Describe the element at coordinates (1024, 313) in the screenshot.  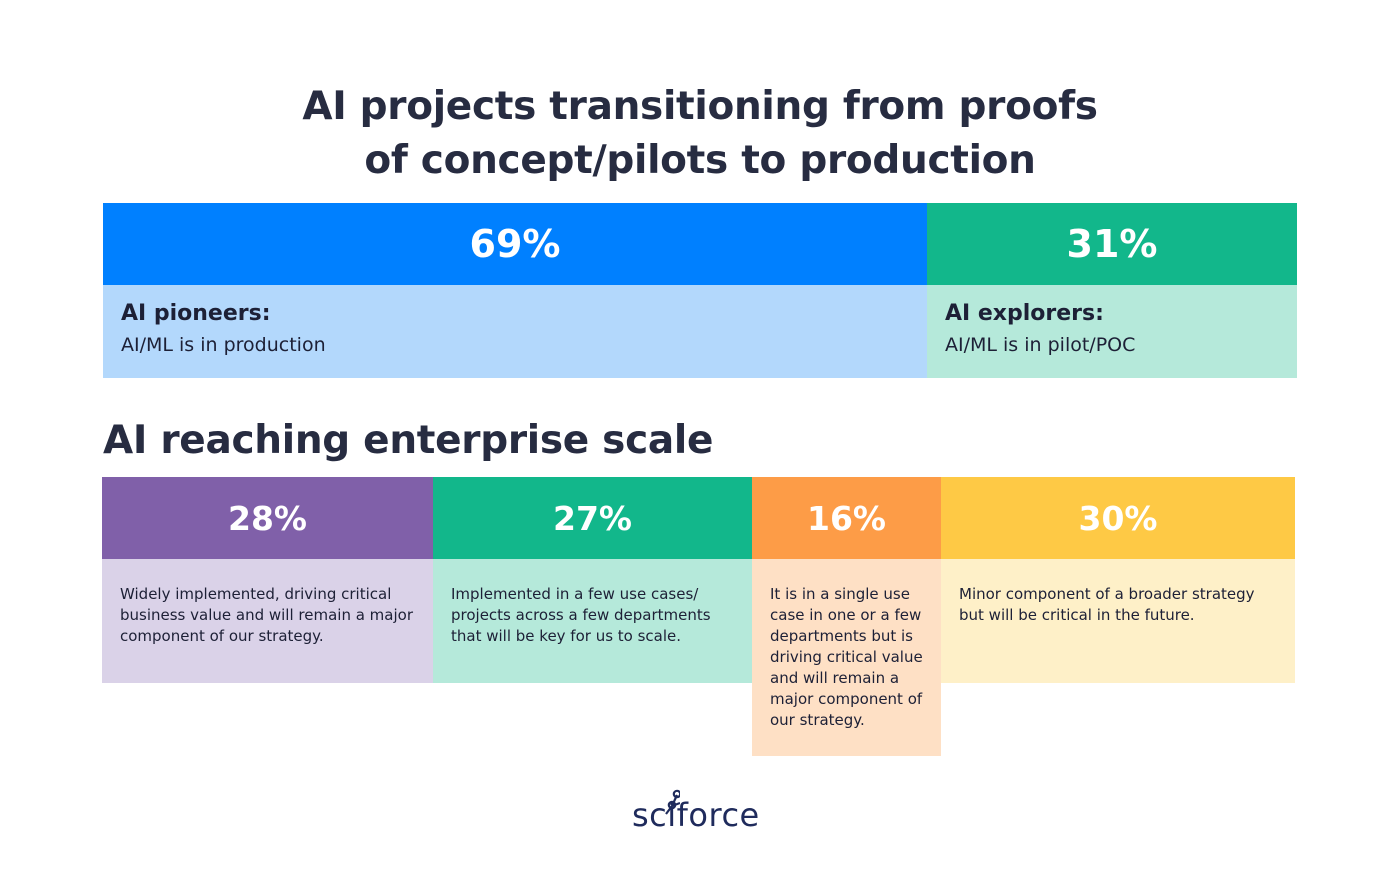
I see `segment-label: AI explorers:` at that location.